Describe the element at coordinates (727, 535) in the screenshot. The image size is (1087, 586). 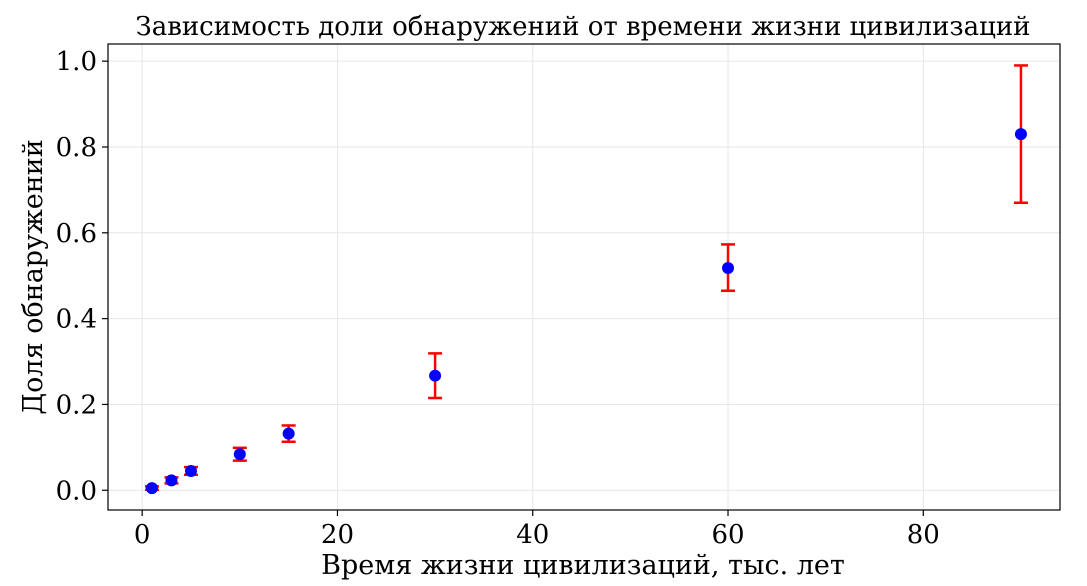
I see `x-tick-label: 60` at that location.